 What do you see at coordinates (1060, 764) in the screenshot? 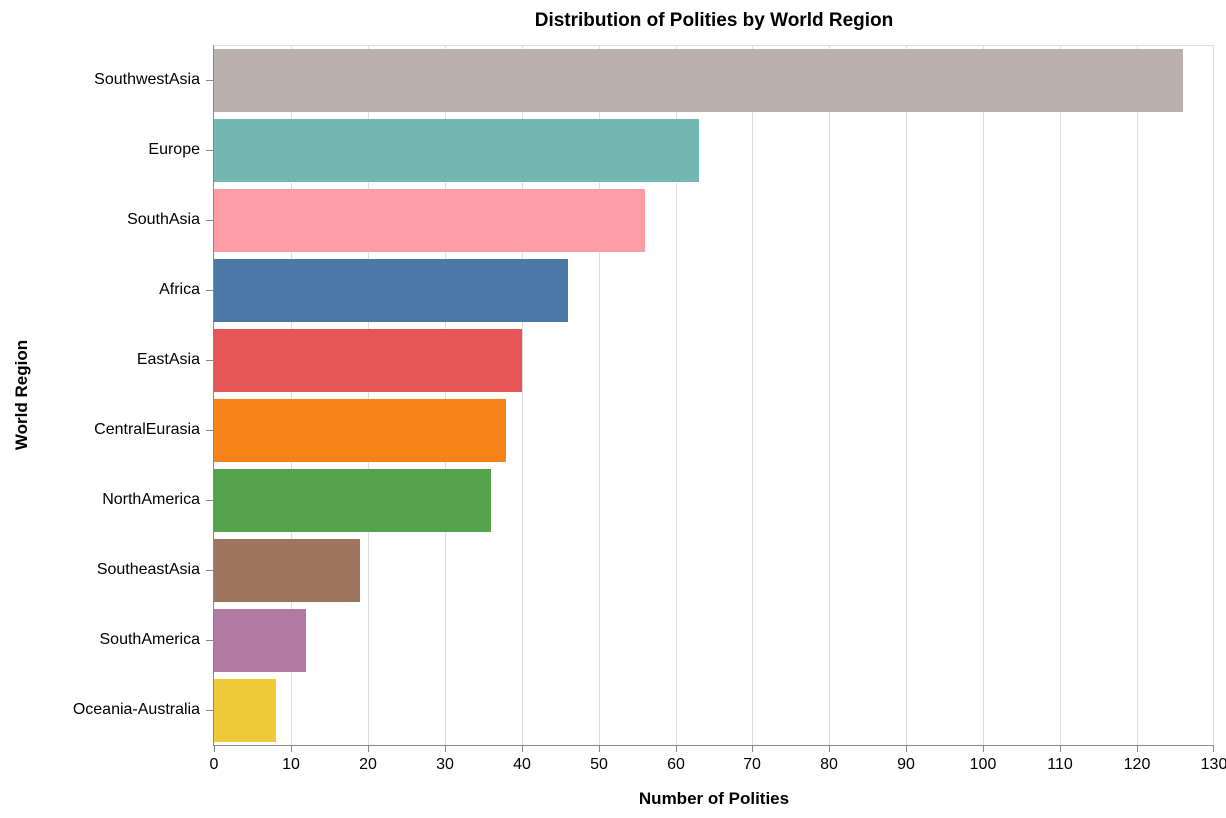
I see `x-tick-label: 110` at bounding box center [1060, 764].